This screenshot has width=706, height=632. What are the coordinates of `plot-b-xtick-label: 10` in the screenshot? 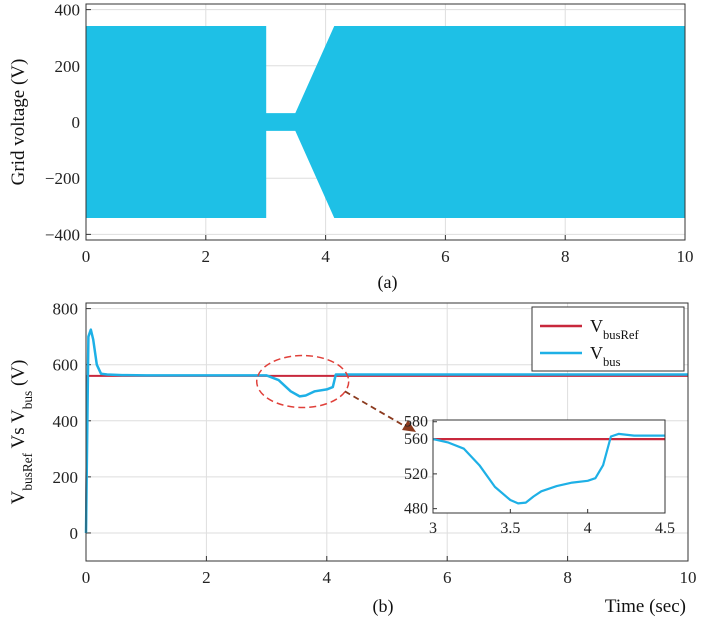 It's located at (688, 577).